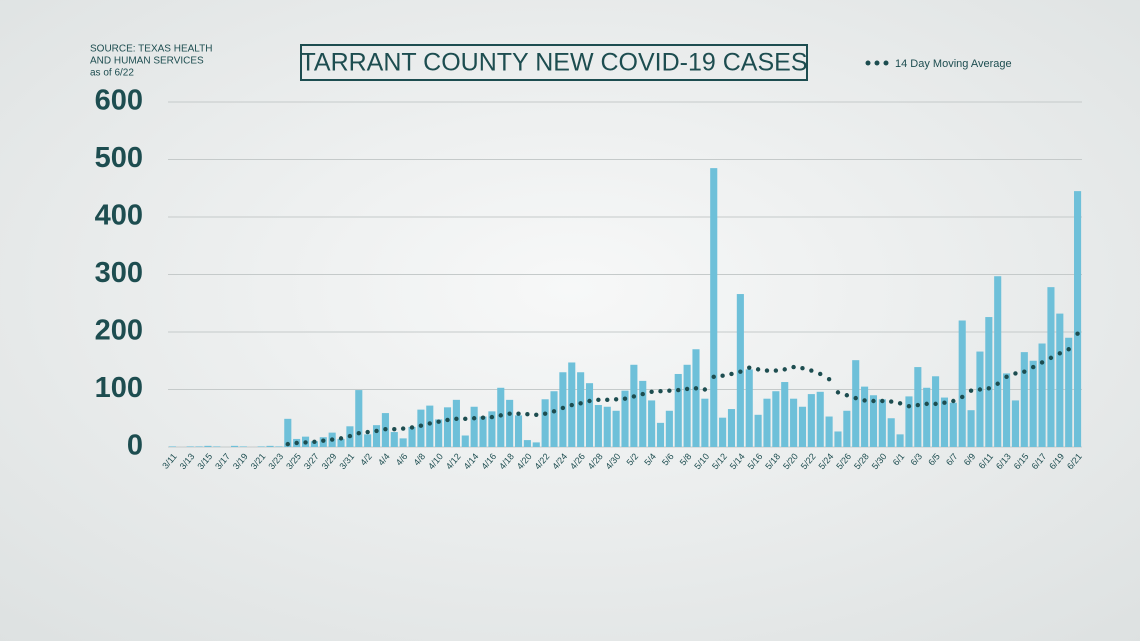 The image size is (1140, 641). What do you see at coordinates (119, 273) in the screenshot?
I see `y-tick-label: 300` at bounding box center [119, 273].